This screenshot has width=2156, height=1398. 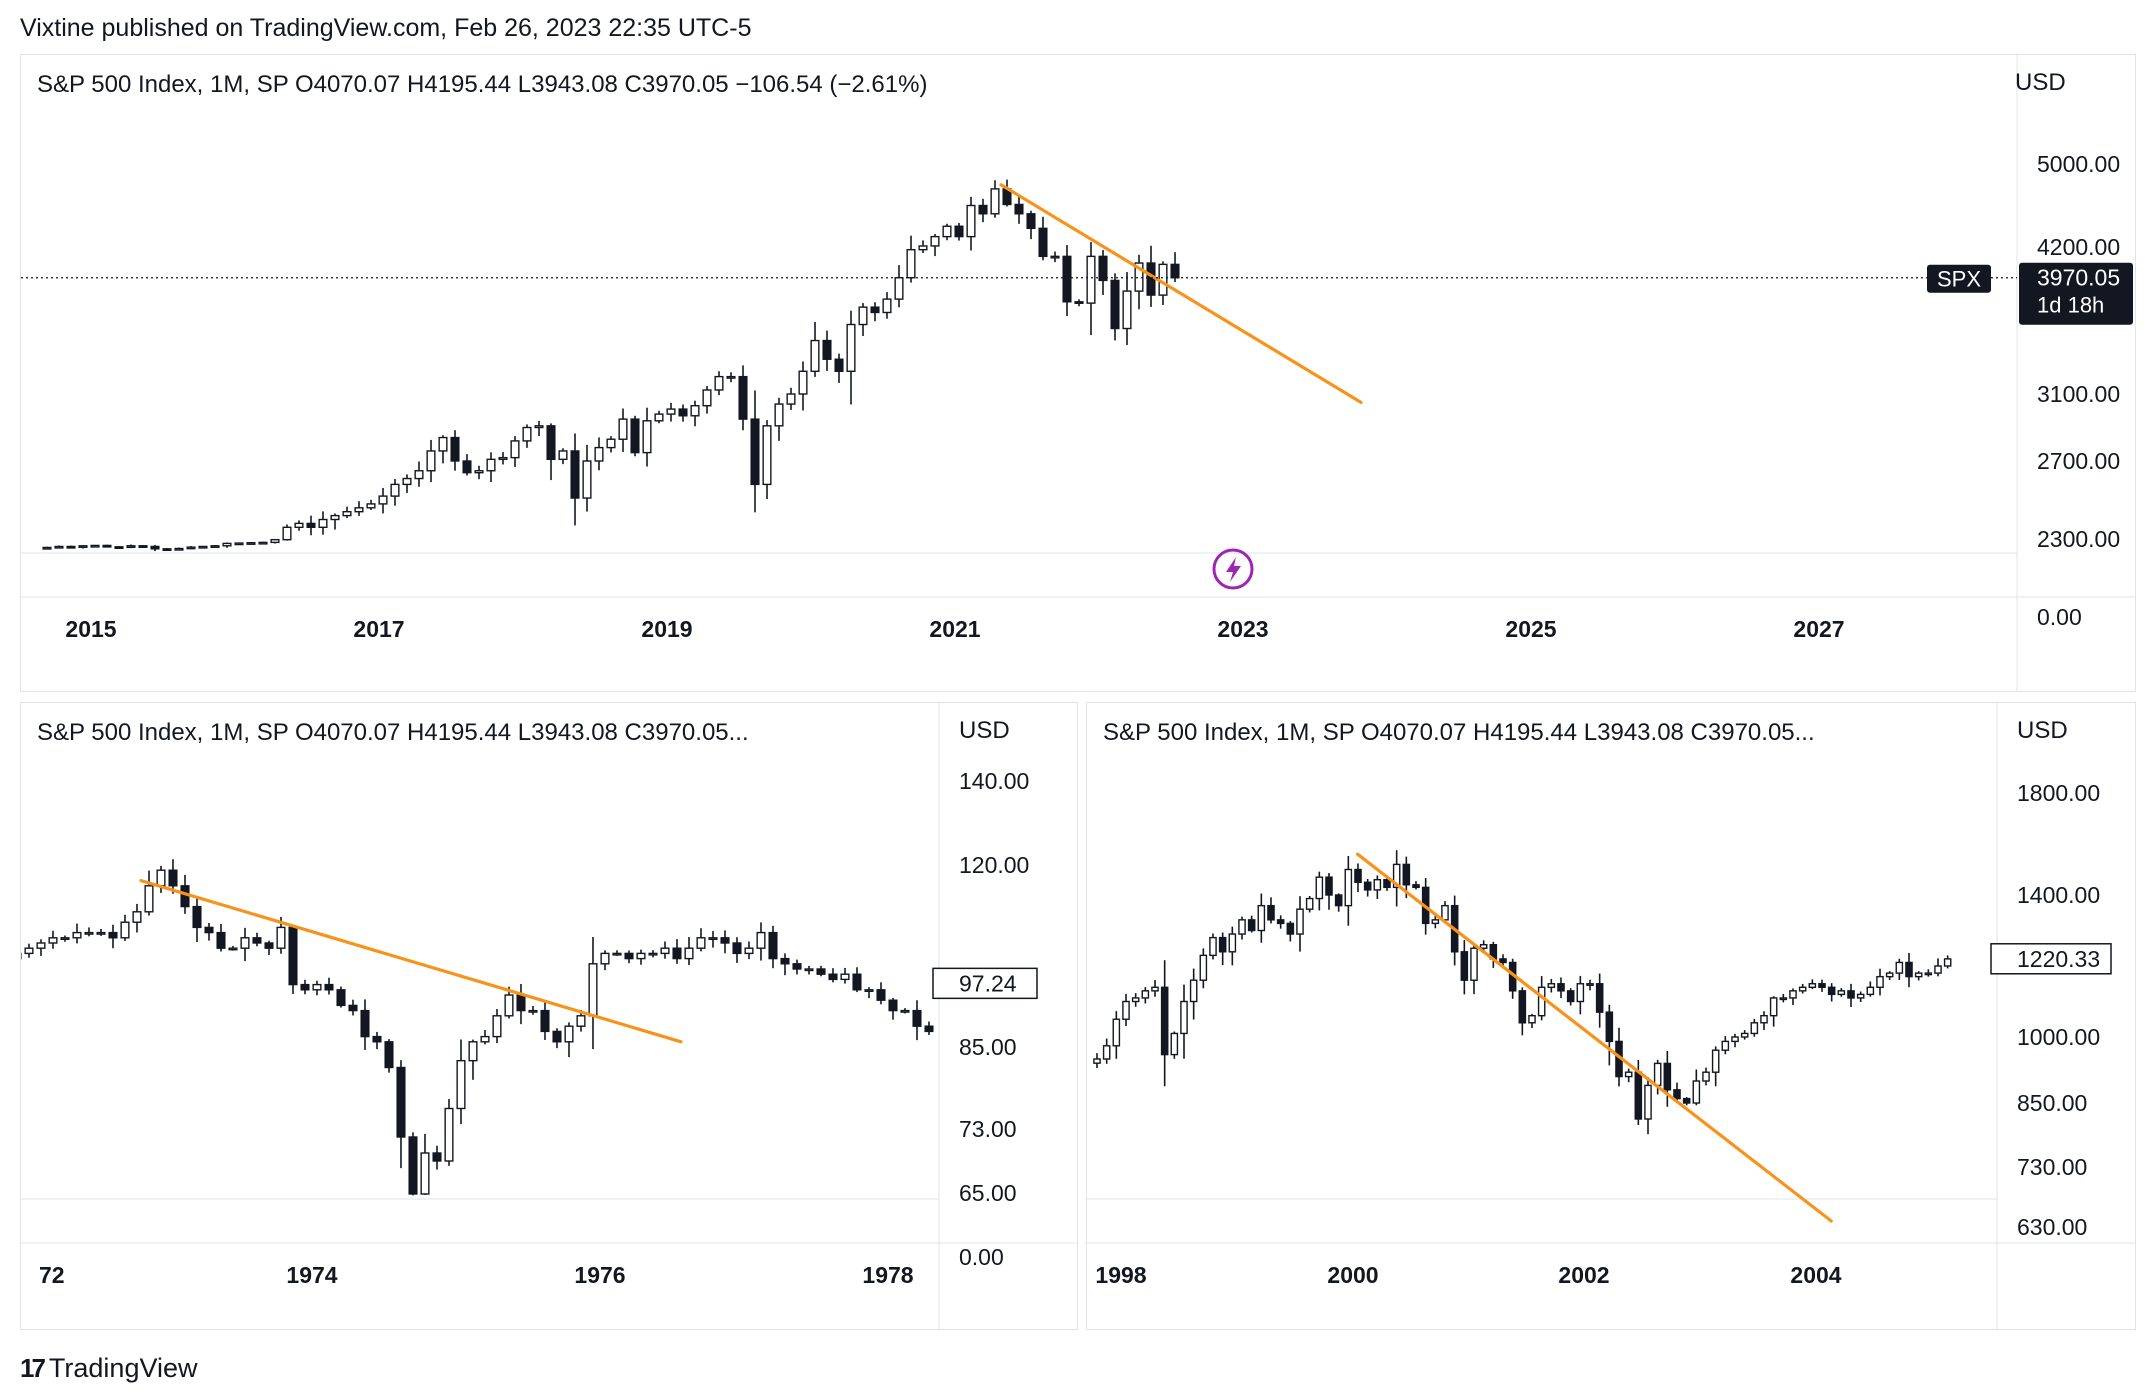 I want to click on lightning-icon, so click(x=1233, y=569).